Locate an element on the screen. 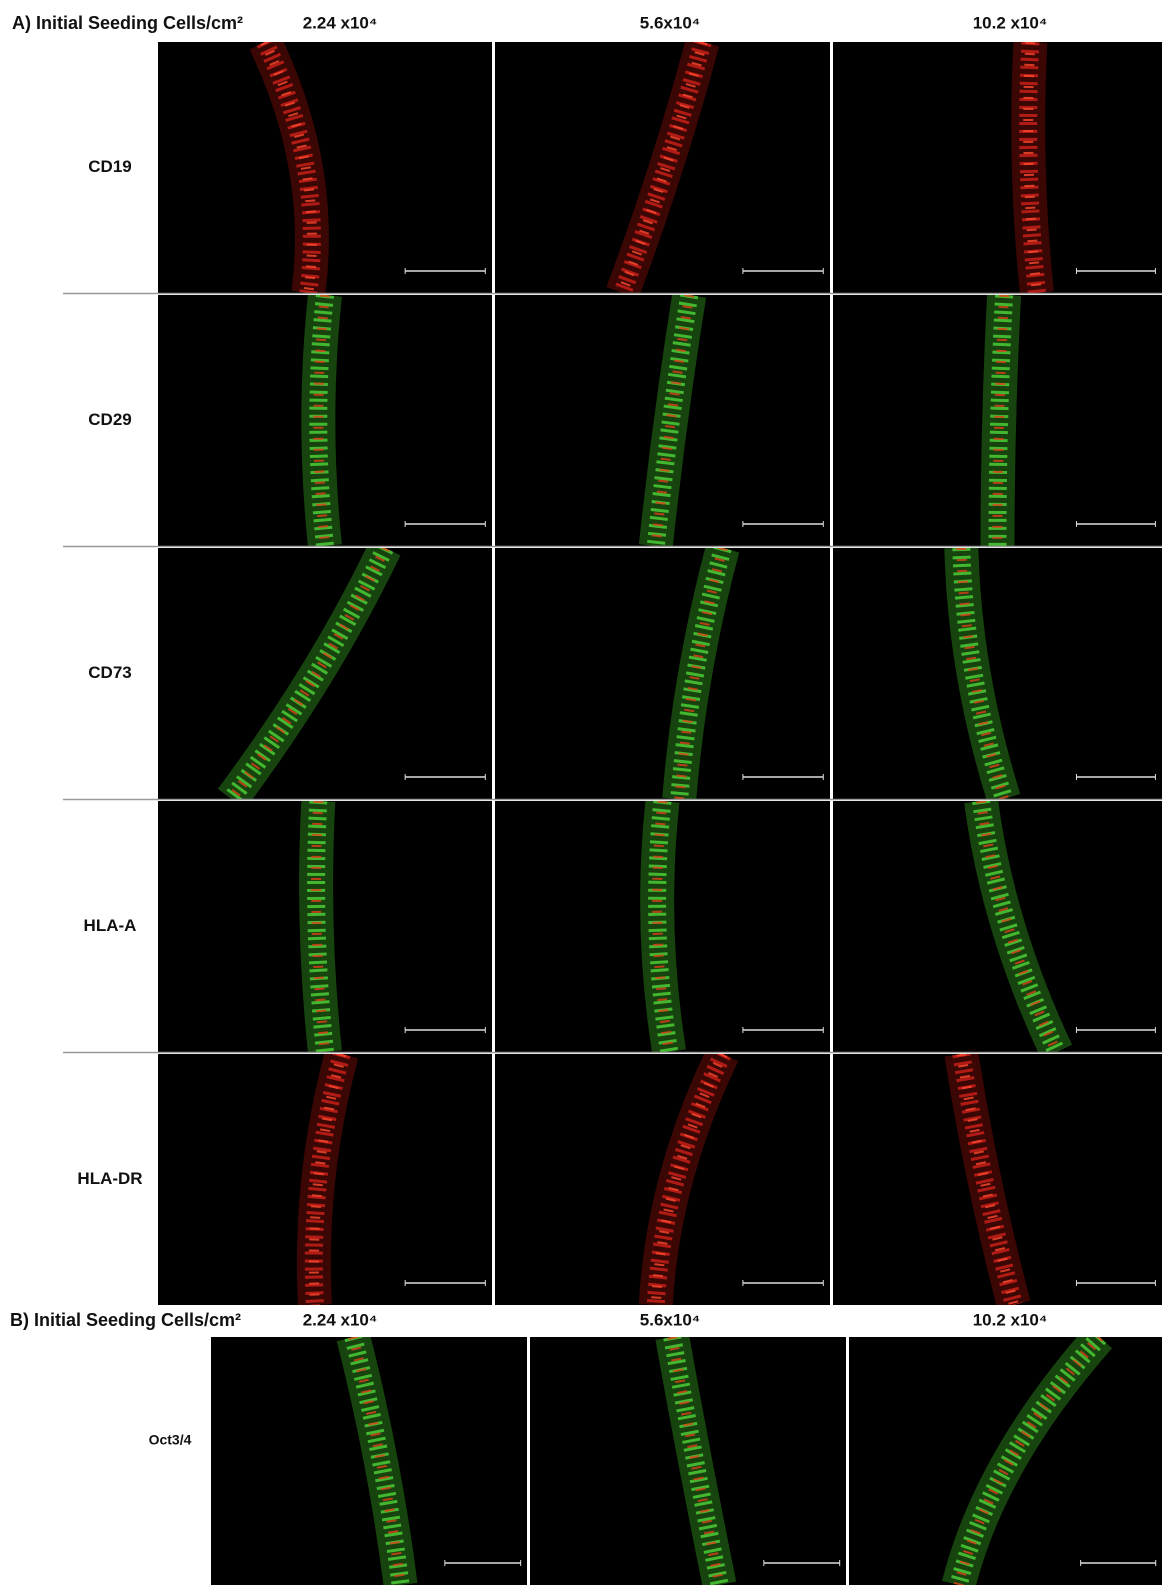 This screenshot has height=1585, width=1174. row-label: HLA-A is located at coordinates (110, 925).